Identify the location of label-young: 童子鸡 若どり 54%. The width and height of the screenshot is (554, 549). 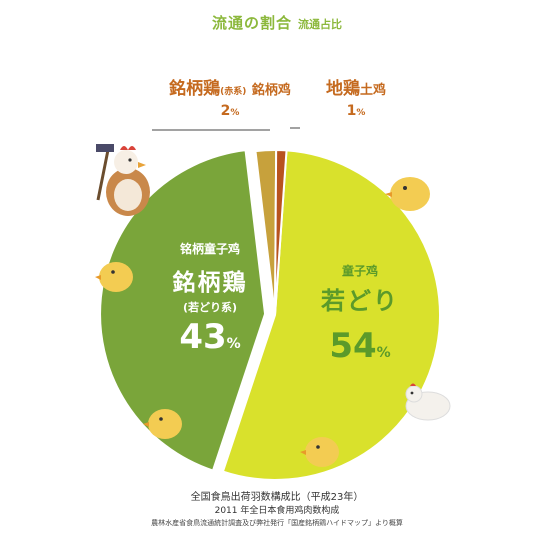
(360, 314).